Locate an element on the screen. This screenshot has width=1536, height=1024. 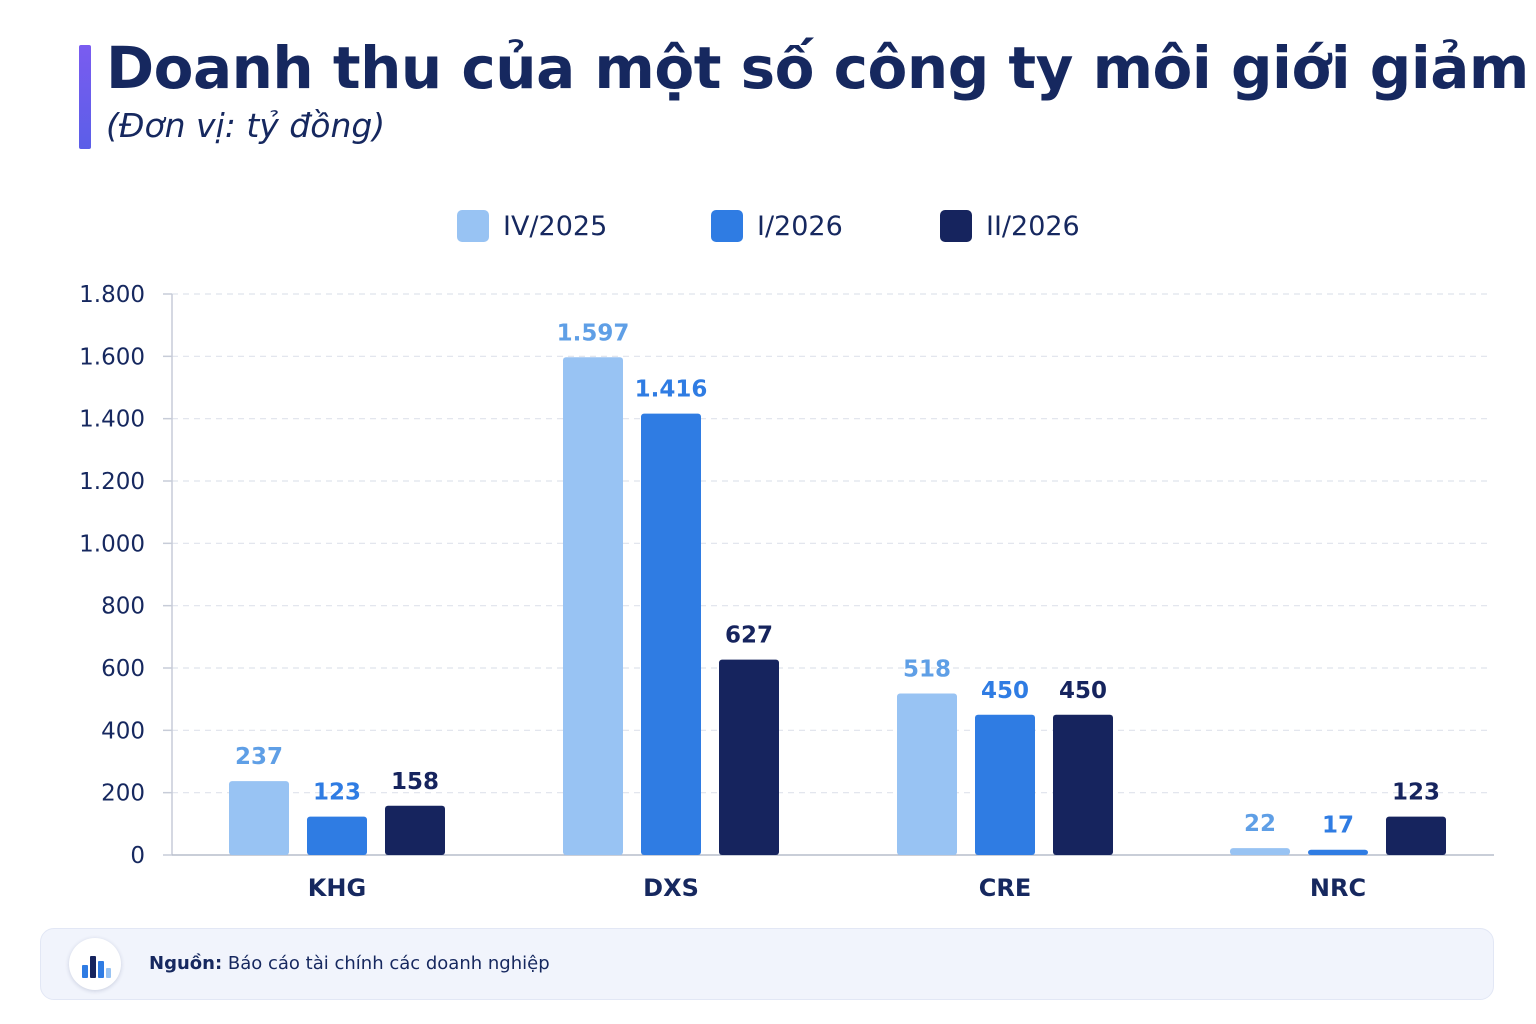
y-tick-label: 200 is located at coordinates (123, 794).